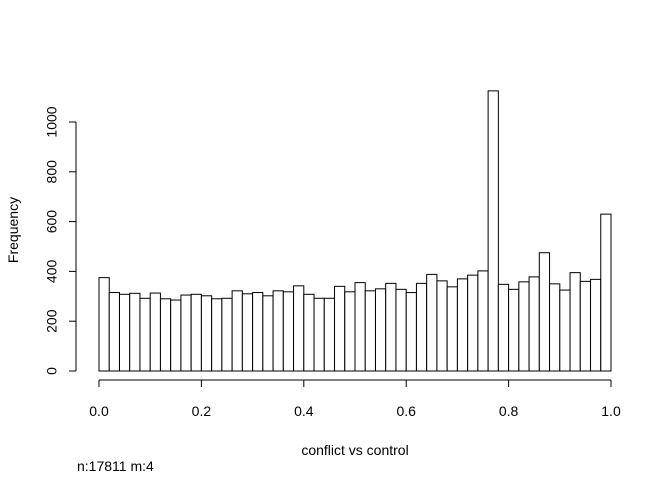 The height and width of the screenshot is (480, 672). I want to click on y-tick-label: 600, so click(52, 222).